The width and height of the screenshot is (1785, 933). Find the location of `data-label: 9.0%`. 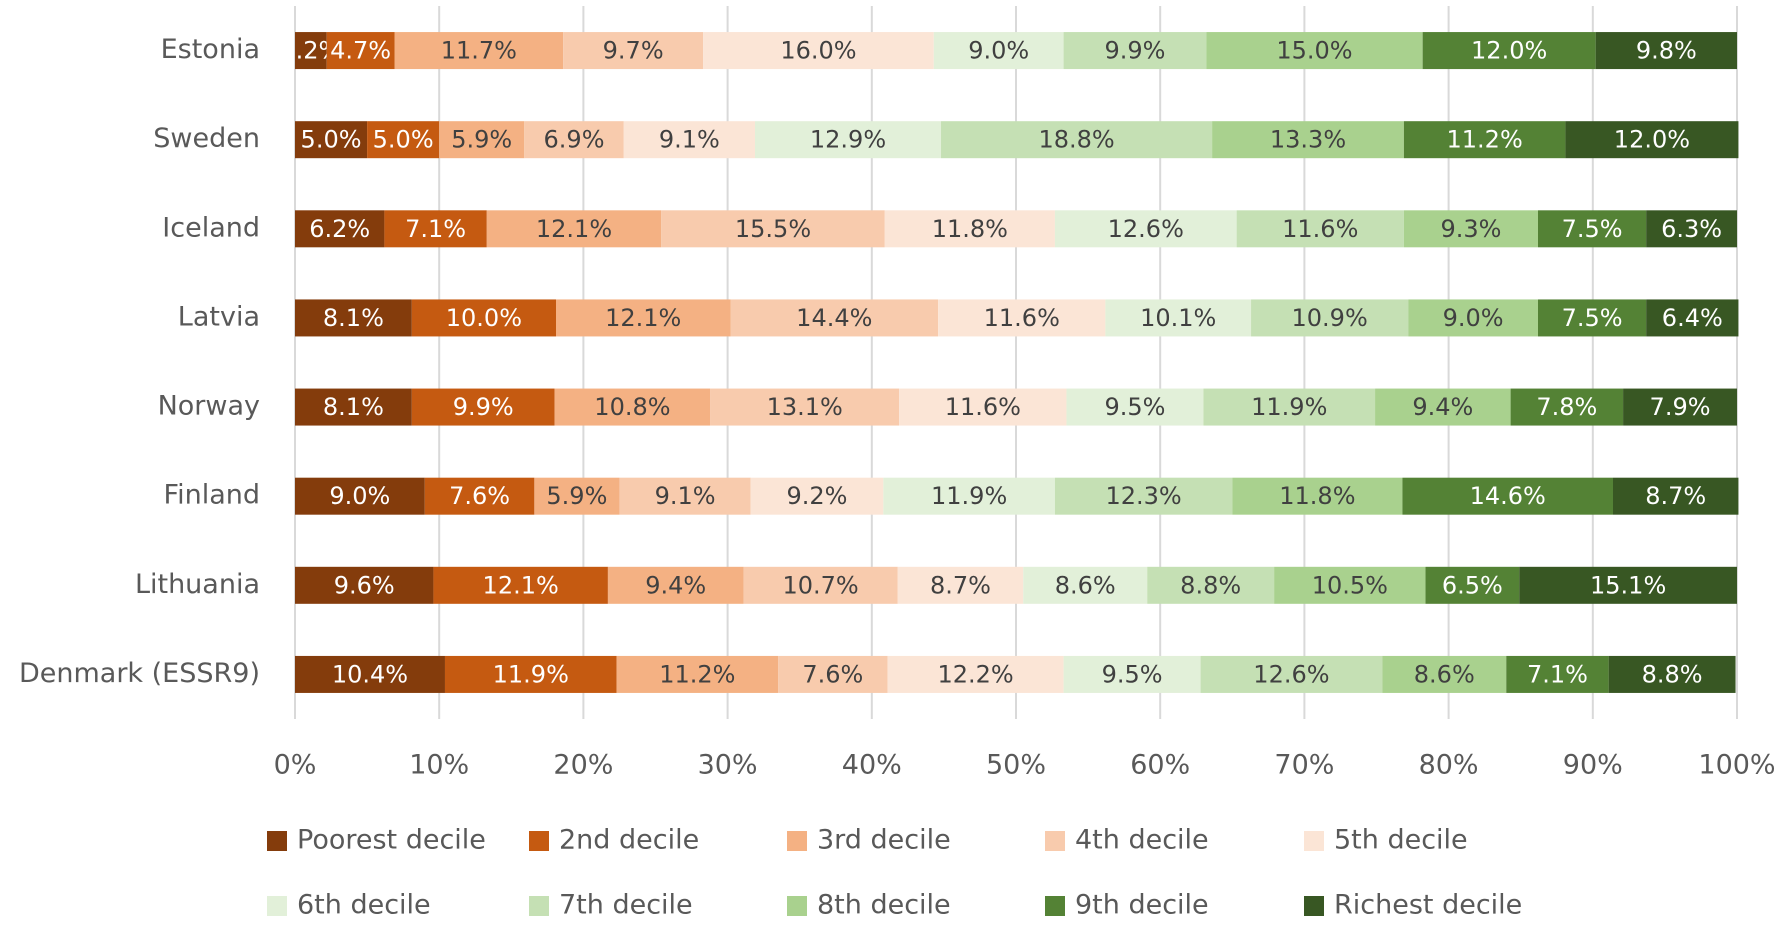

data-label: 9.0% is located at coordinates (359, 496).